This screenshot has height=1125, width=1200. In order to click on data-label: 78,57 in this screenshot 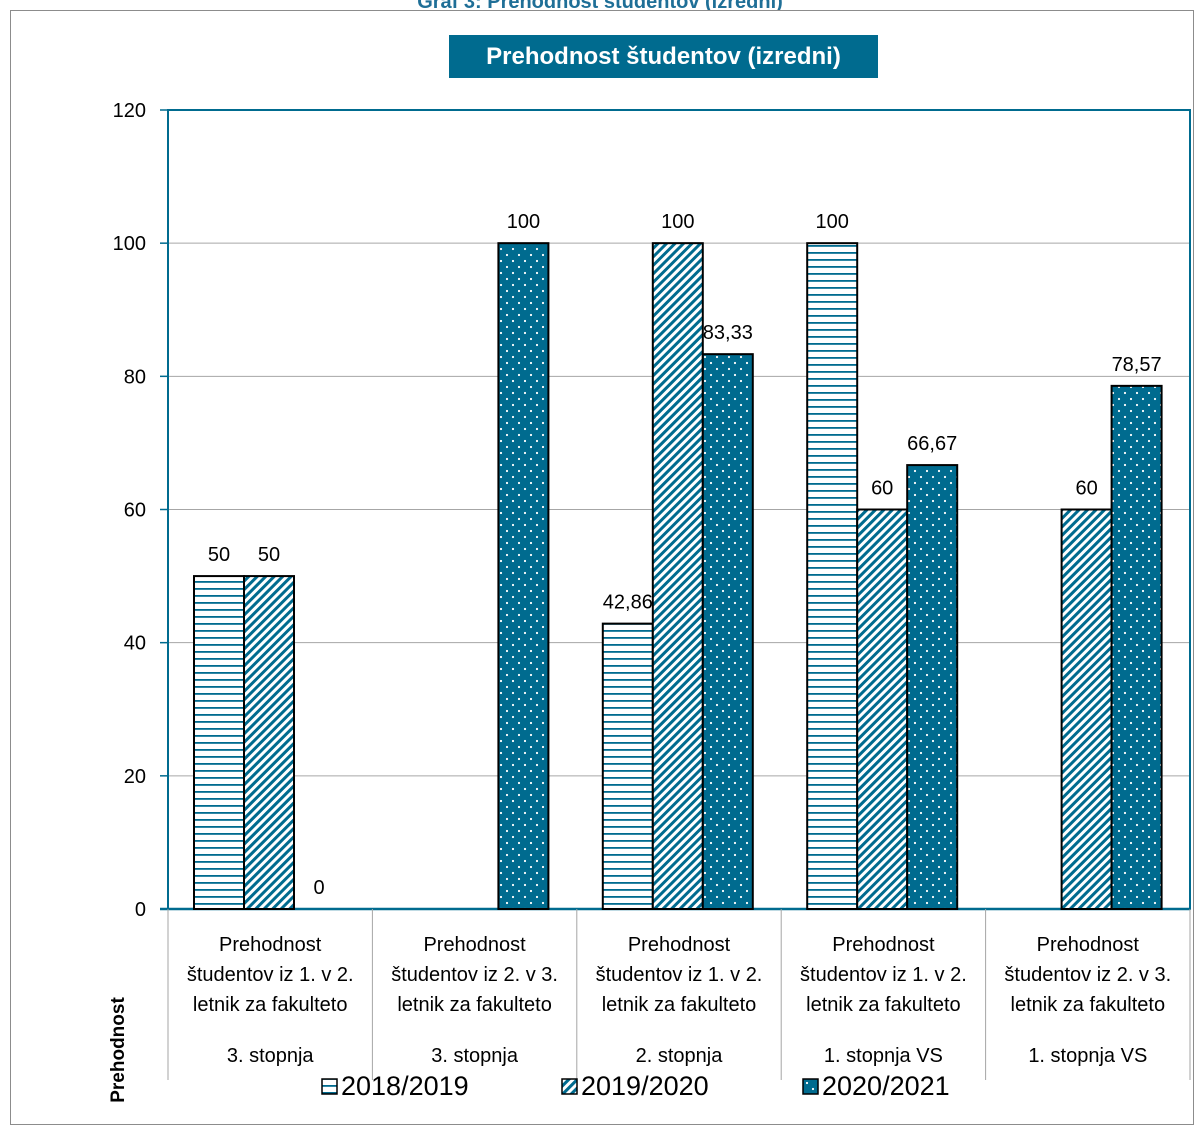, I will do `click(1137, 365)`.